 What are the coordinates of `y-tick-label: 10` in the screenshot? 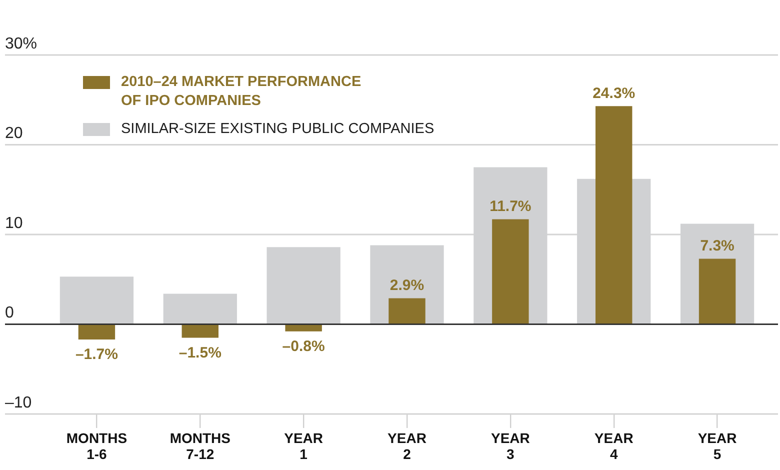 It's located at (14, 223).